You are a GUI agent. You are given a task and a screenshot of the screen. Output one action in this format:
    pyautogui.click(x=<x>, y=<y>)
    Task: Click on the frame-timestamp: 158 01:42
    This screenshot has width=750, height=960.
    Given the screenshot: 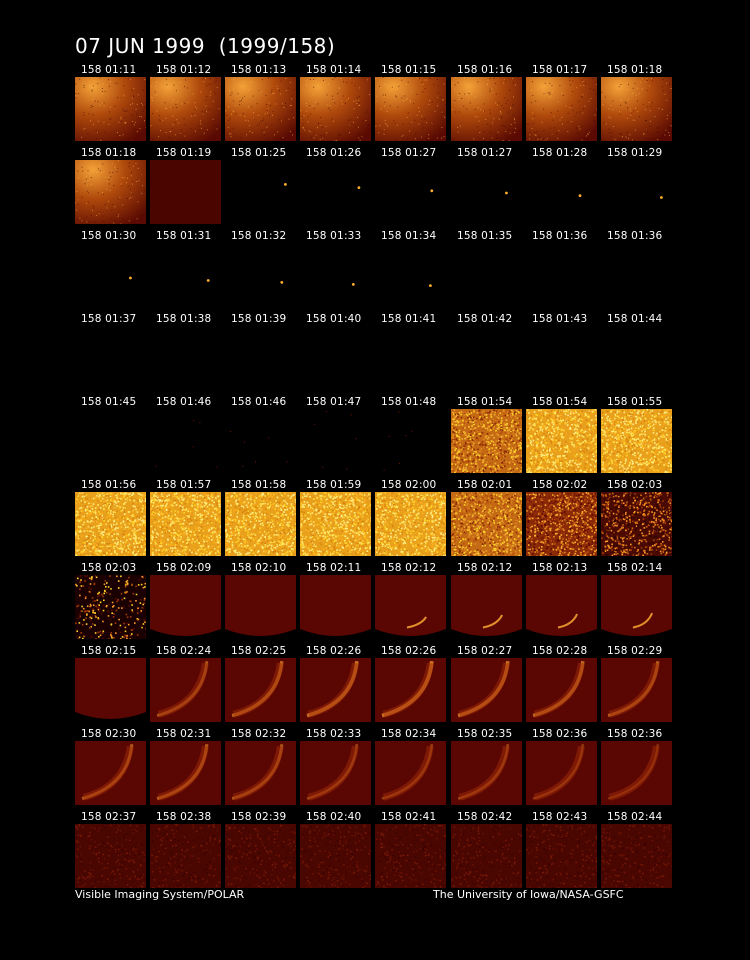 What is the action you would take?
    pyautogui.click(x=485, y=319)
    